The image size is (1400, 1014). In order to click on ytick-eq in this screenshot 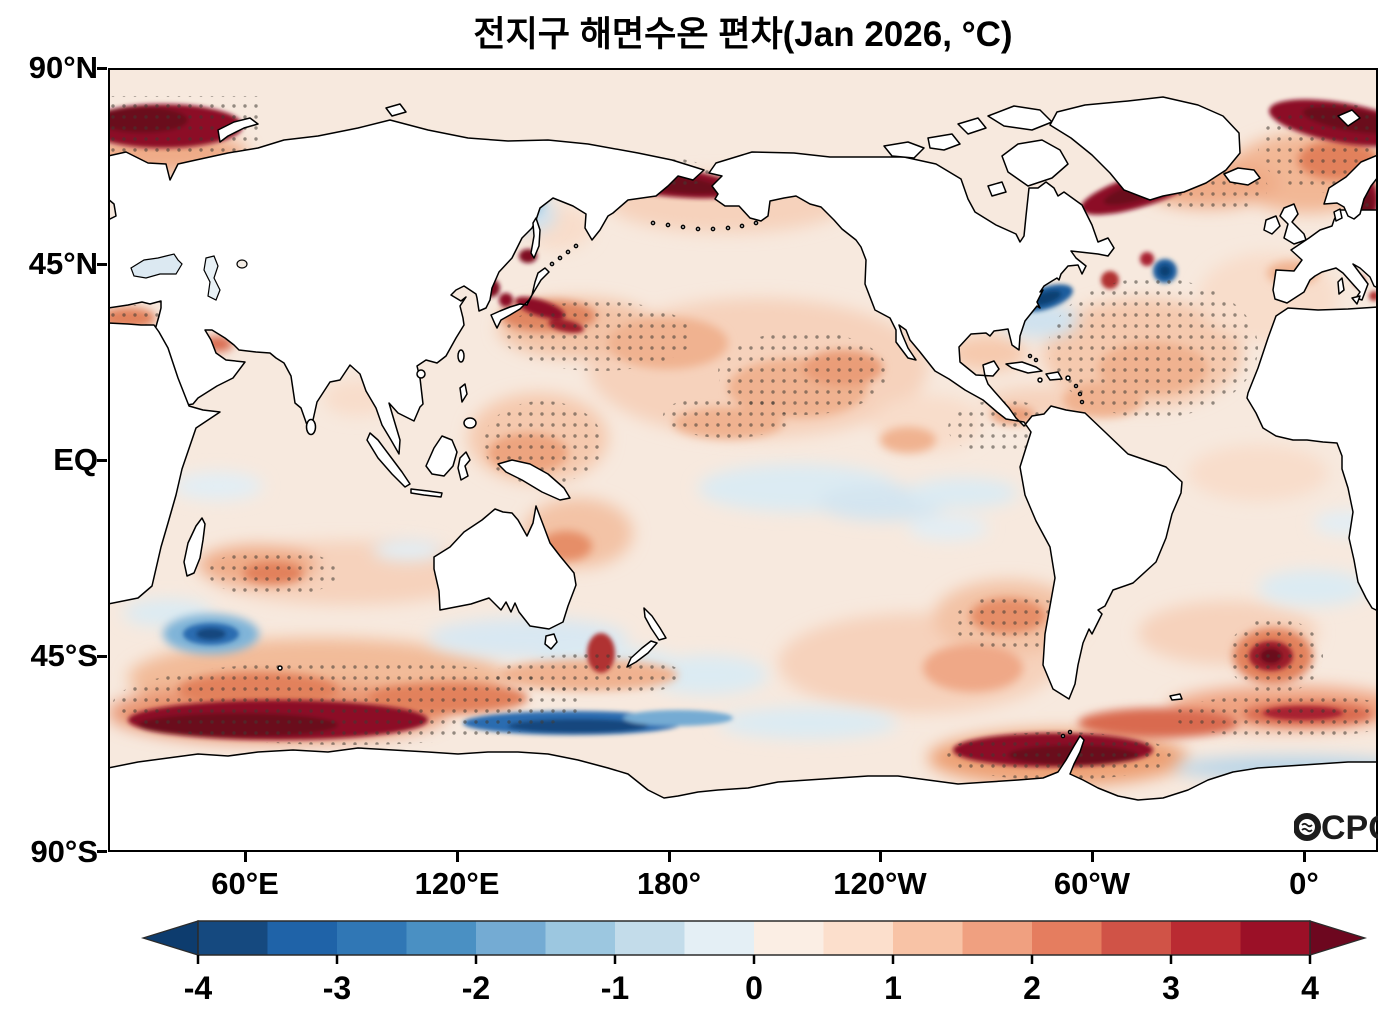, I will do `click(102, 460)`.